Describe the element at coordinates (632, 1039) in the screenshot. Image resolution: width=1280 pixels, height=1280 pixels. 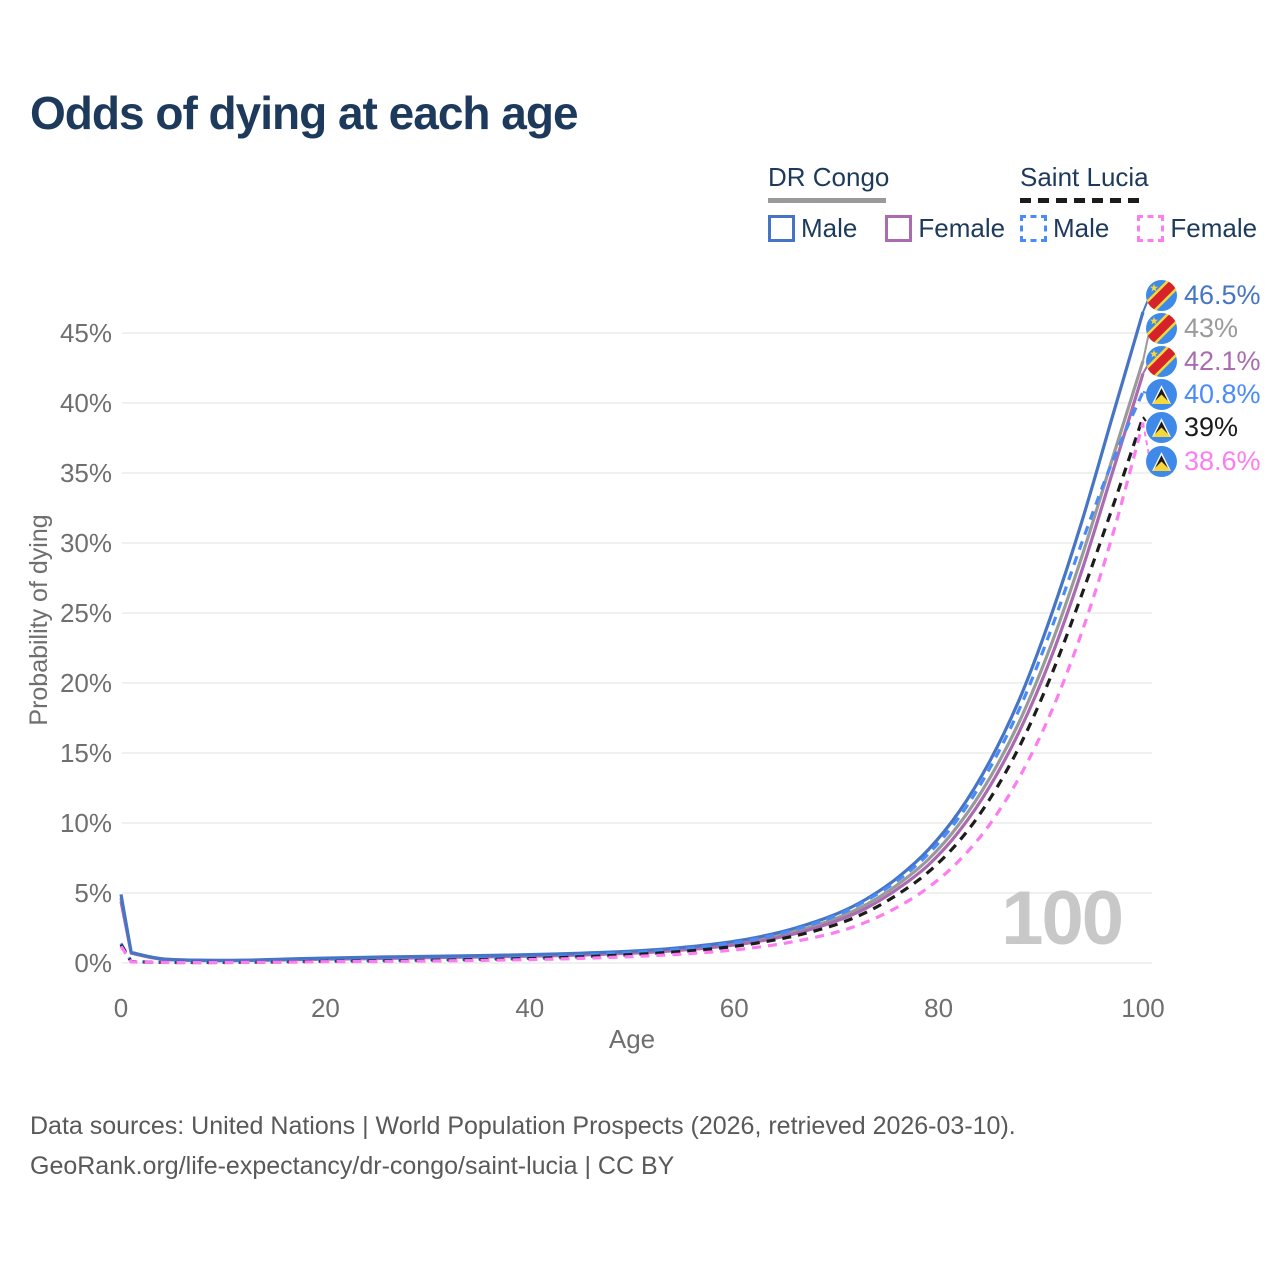
I see `x-axis-title: Age` at that location.